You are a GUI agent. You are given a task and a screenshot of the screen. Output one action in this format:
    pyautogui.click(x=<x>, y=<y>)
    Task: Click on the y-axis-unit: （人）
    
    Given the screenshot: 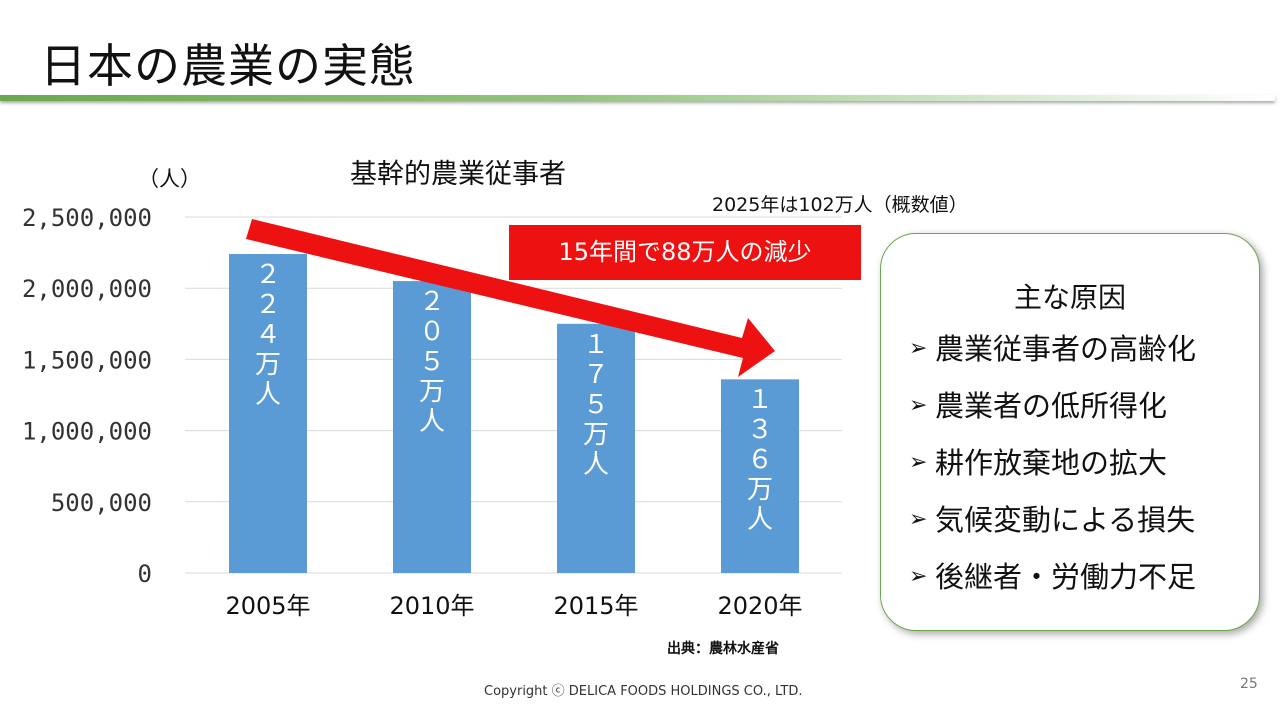 What is the action you would take?
    pyautogui.click(x=169, y=179)
    